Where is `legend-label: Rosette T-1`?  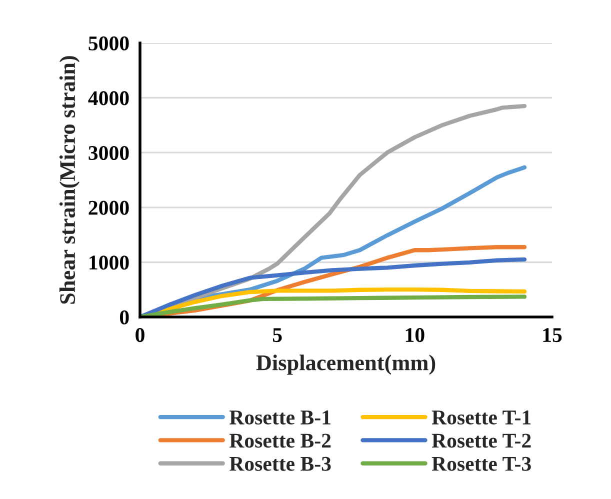
legend-label: Rosette T-1 is located at coordinates (481, 417).